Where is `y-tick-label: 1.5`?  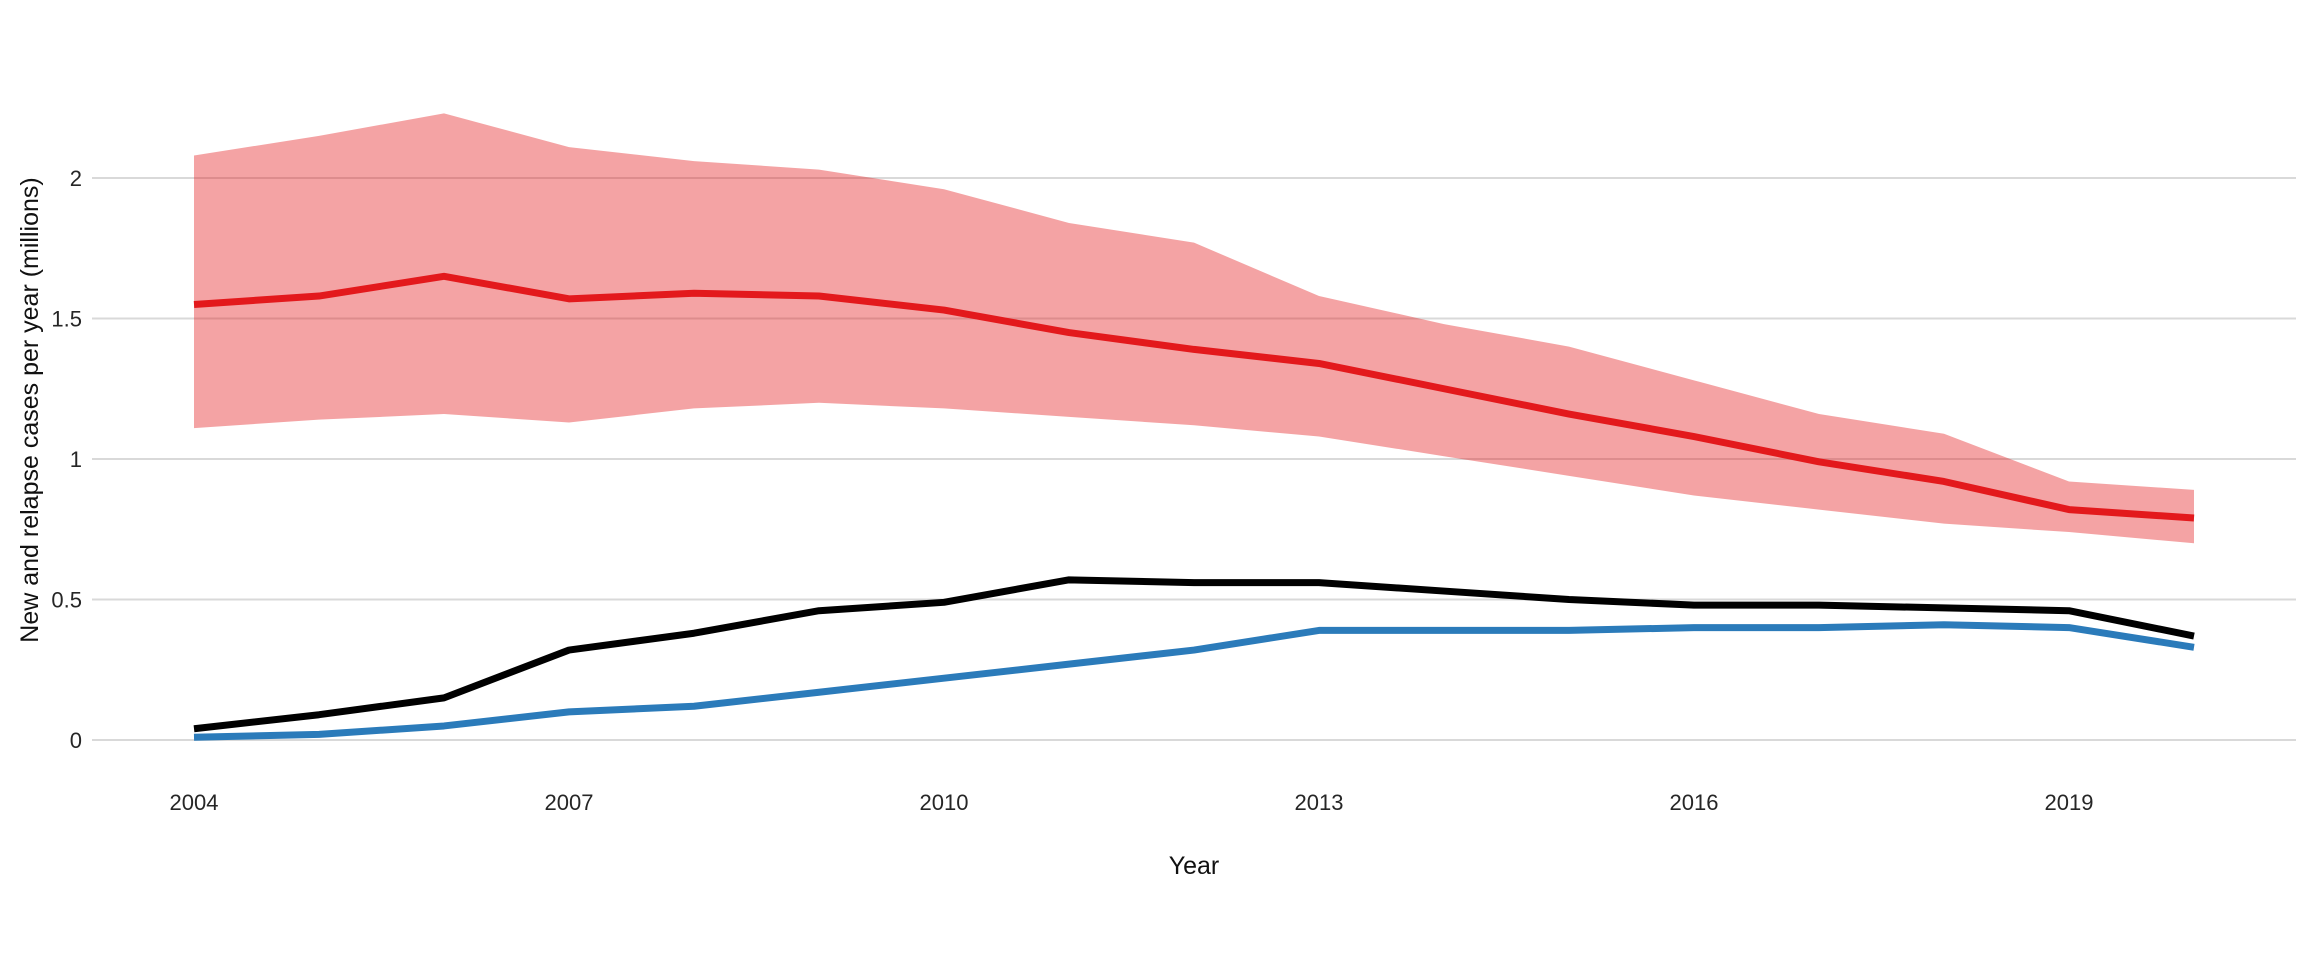
y-tick-label: 1.5 is located at coordinates (66, 319).